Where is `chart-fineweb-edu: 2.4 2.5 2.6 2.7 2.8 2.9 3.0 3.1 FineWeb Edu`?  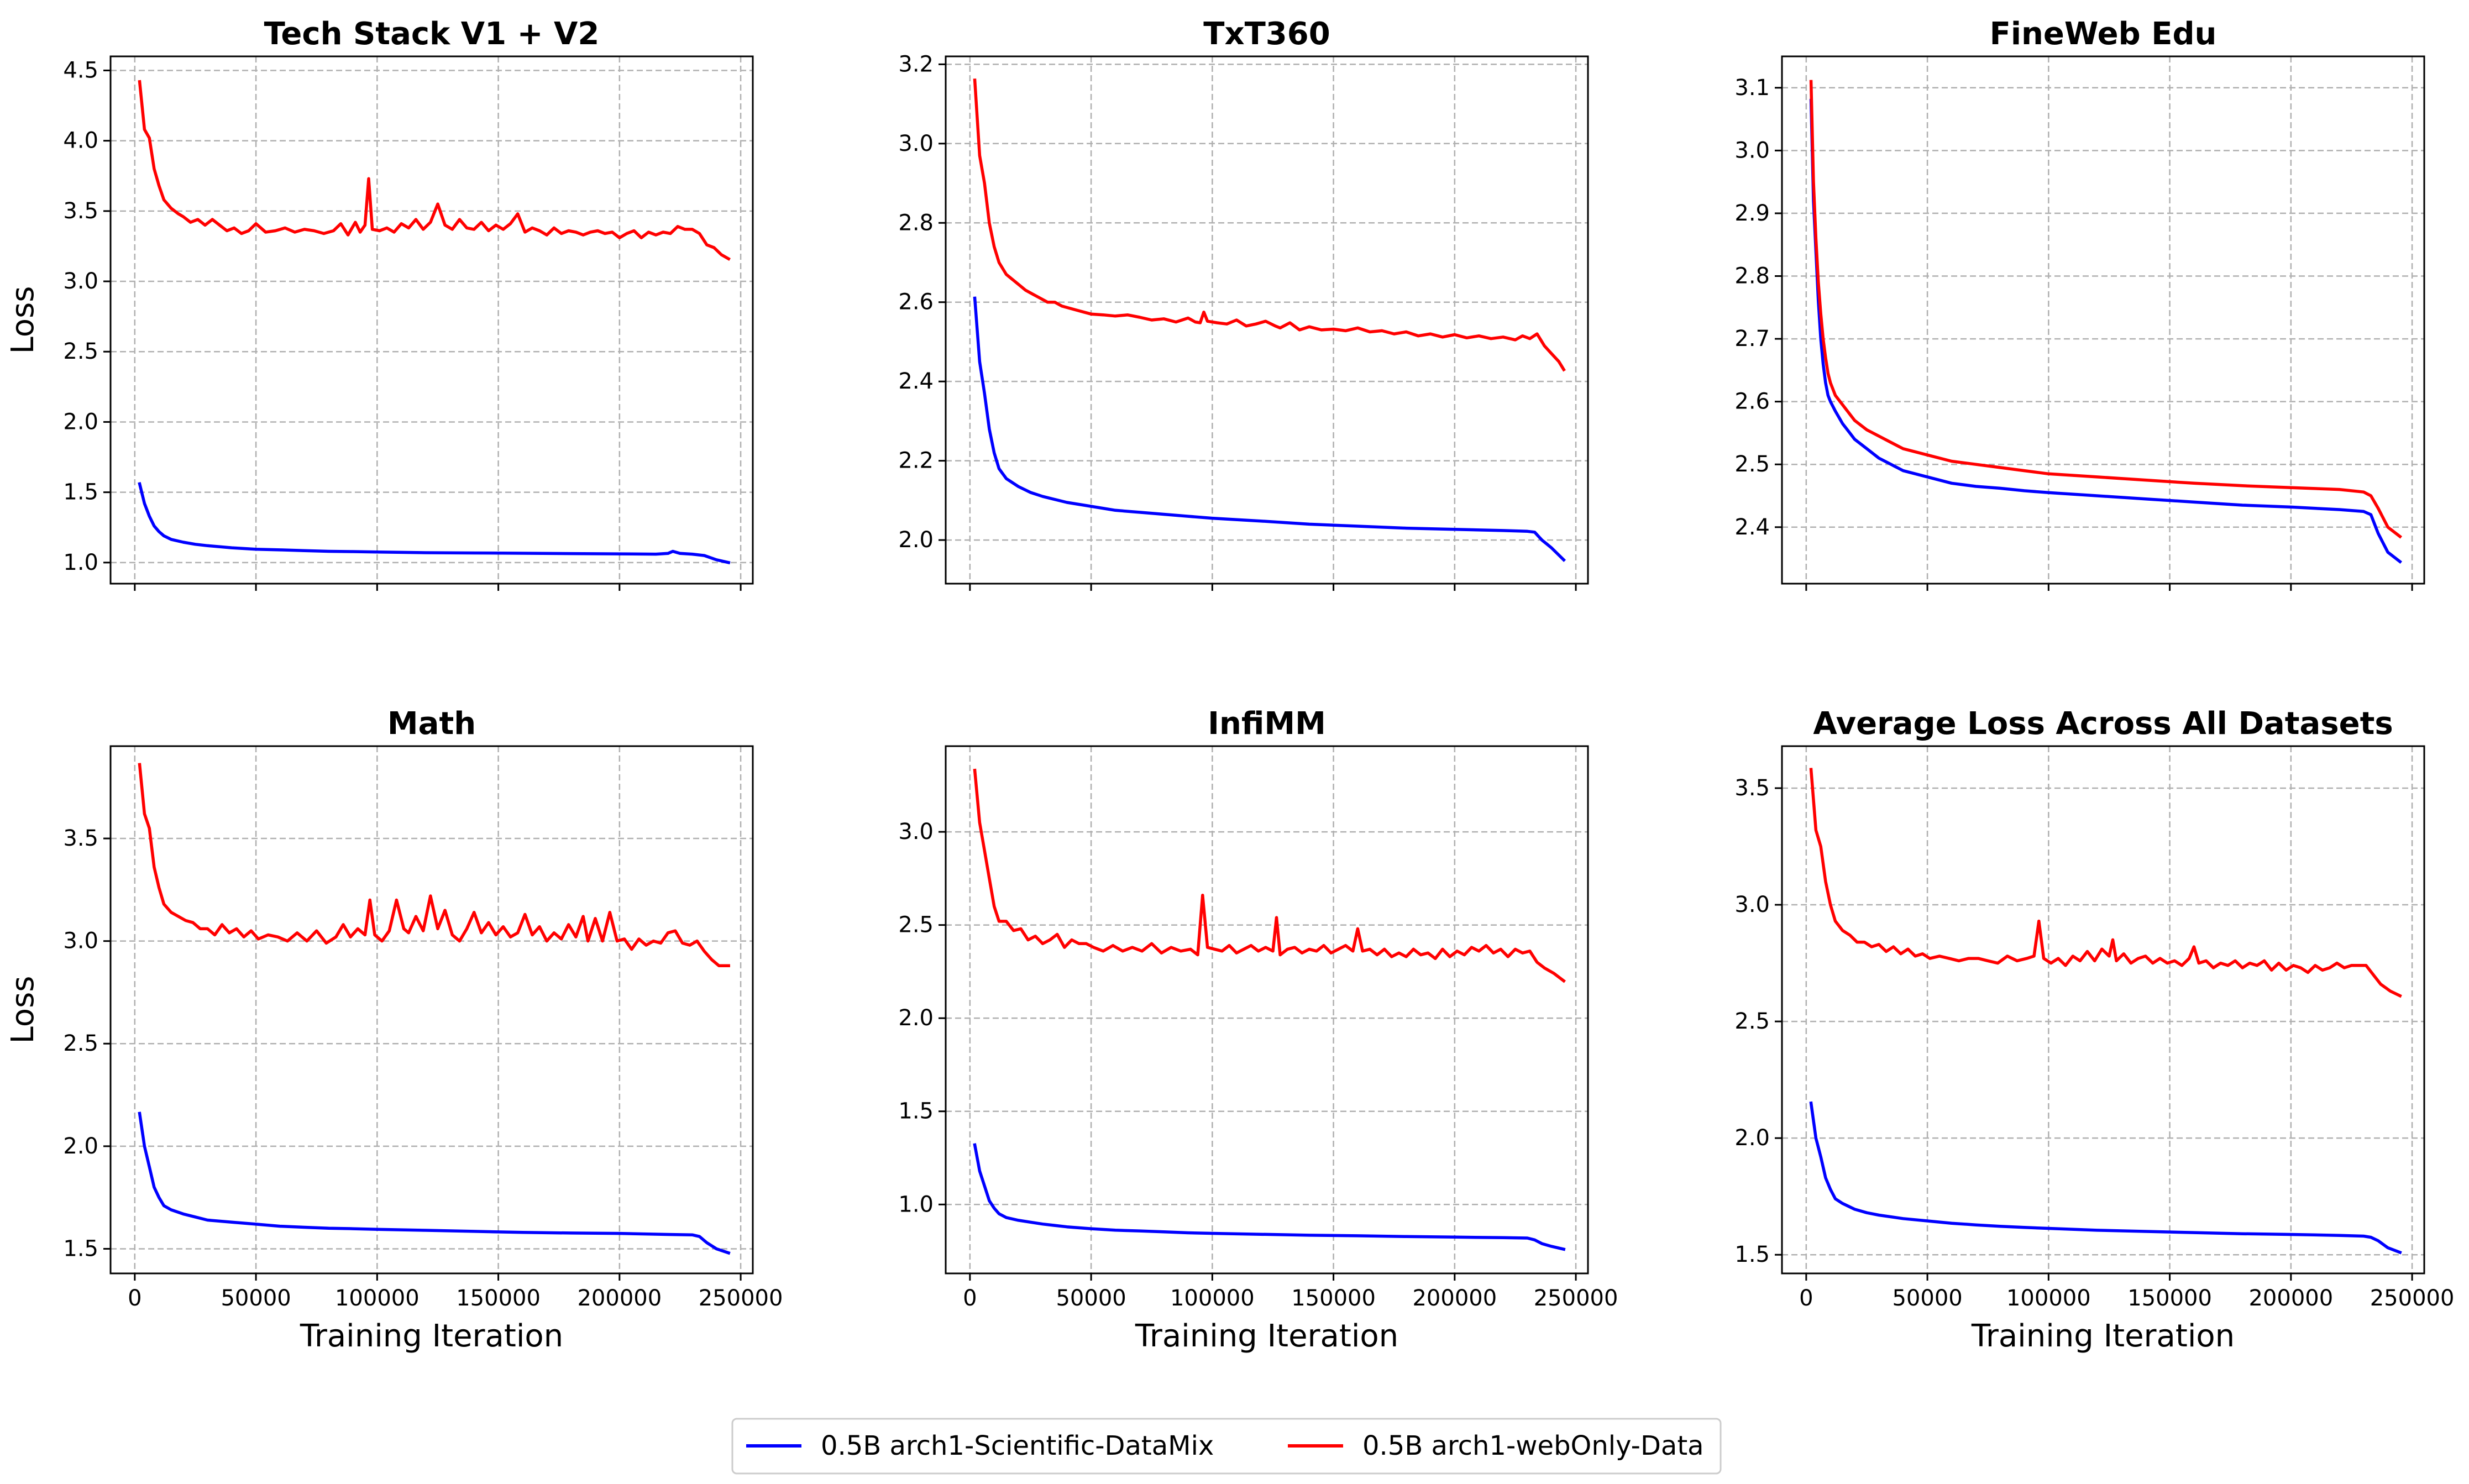 chart-fineweb-edu: 2.4 2.5 2.6 2.7 2.8 2.9 3.0 3.1 FineWeb Edu is located at coordinates (2079, 303).